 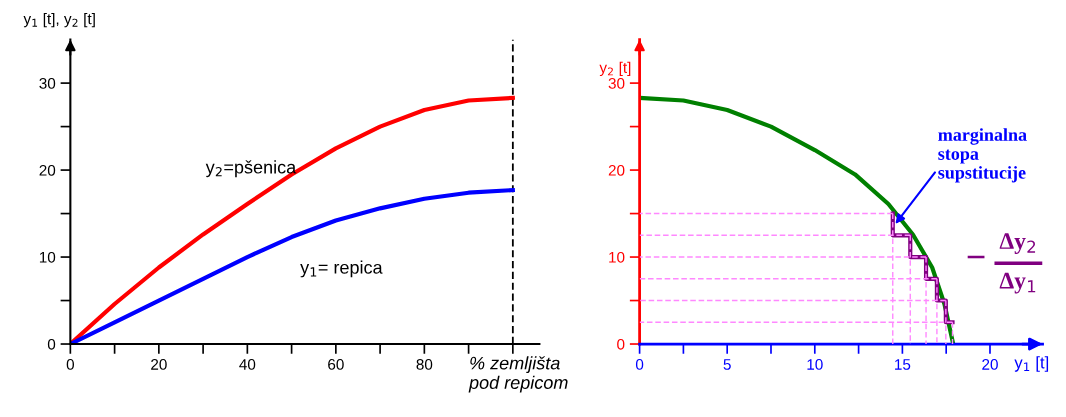 I want to click on annotation: marginalna stopa supstitucije, so click(x=982, y=155).